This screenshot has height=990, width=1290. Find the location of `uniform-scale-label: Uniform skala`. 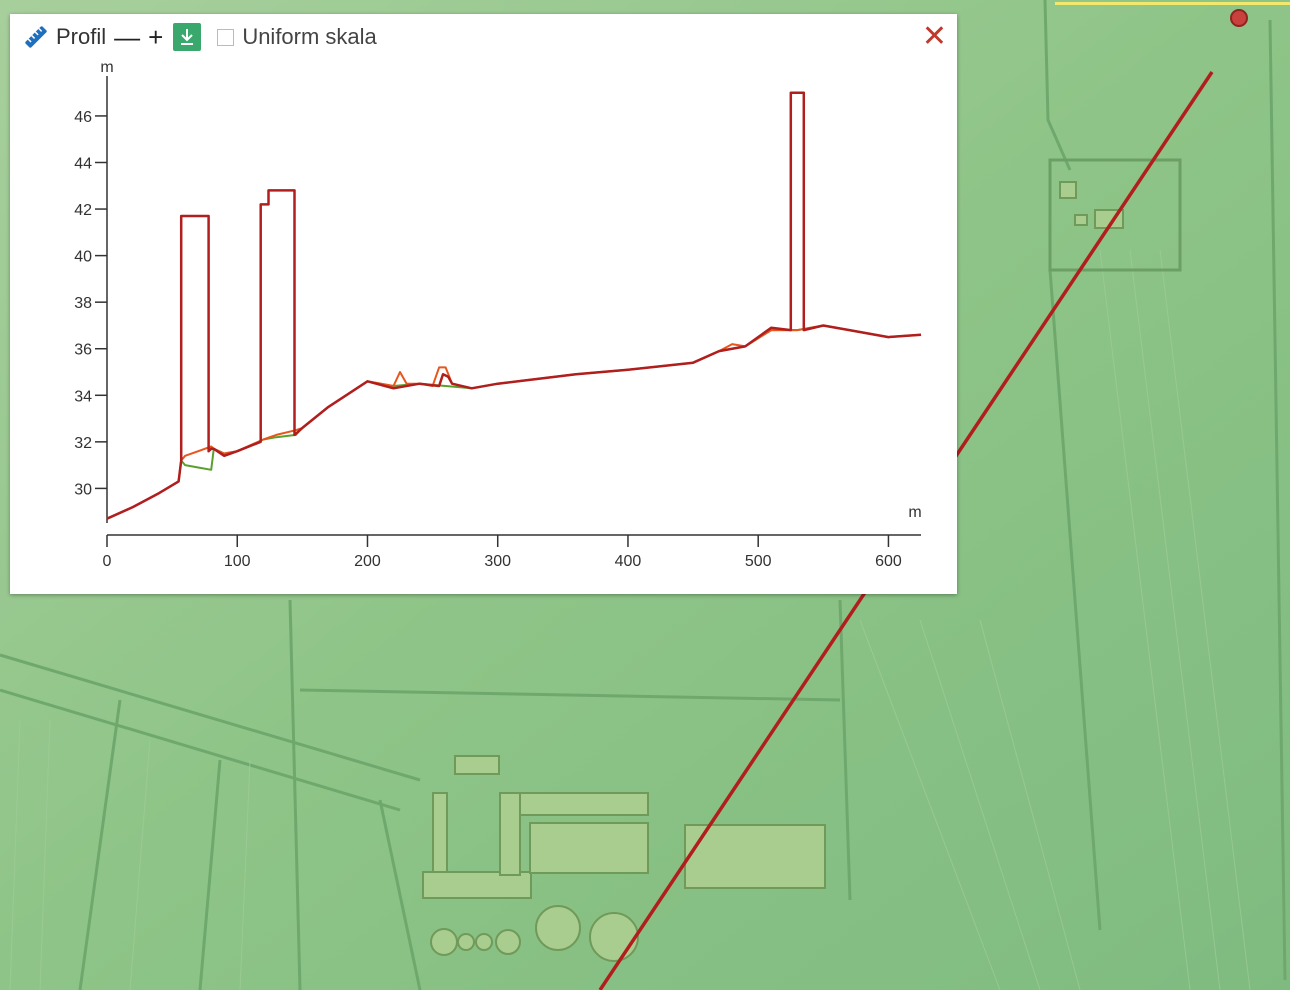

uniform-scale-label: Uniform skala is located at coordinates (309, 36).